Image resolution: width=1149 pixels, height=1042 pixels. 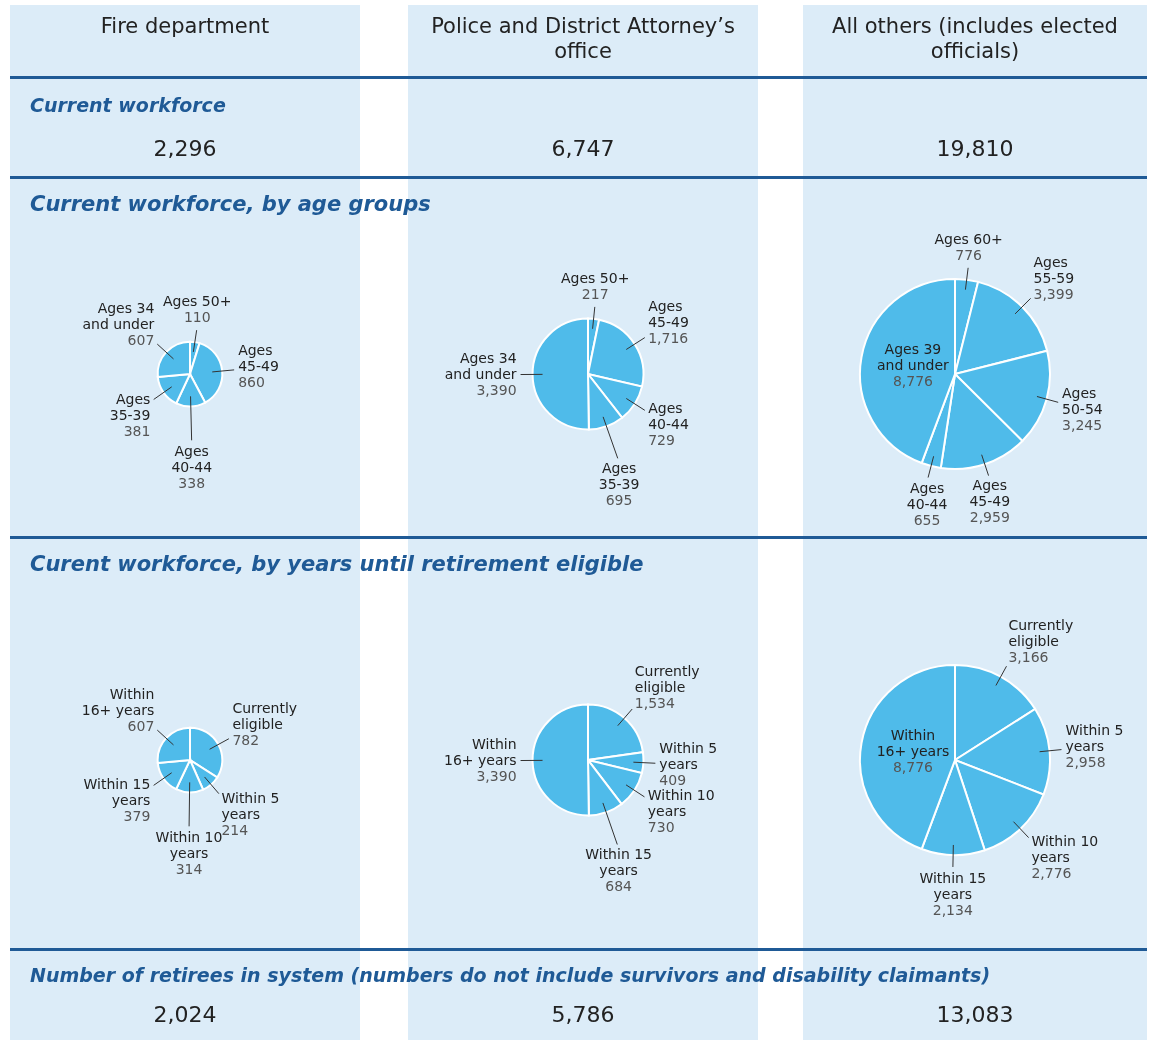 I want to click on data-label: 379, so click(x=137, y=816).